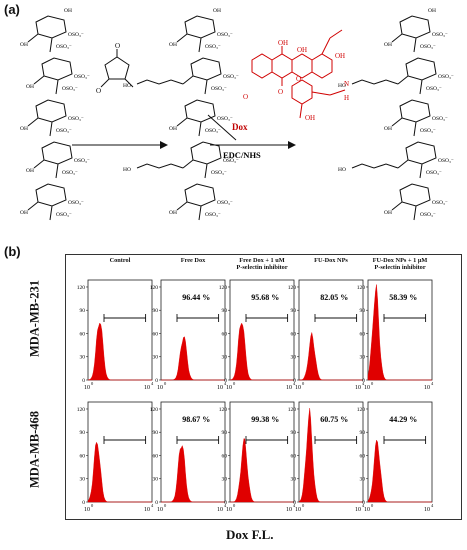  I want to click on column-header: Control, so click(120, 260).